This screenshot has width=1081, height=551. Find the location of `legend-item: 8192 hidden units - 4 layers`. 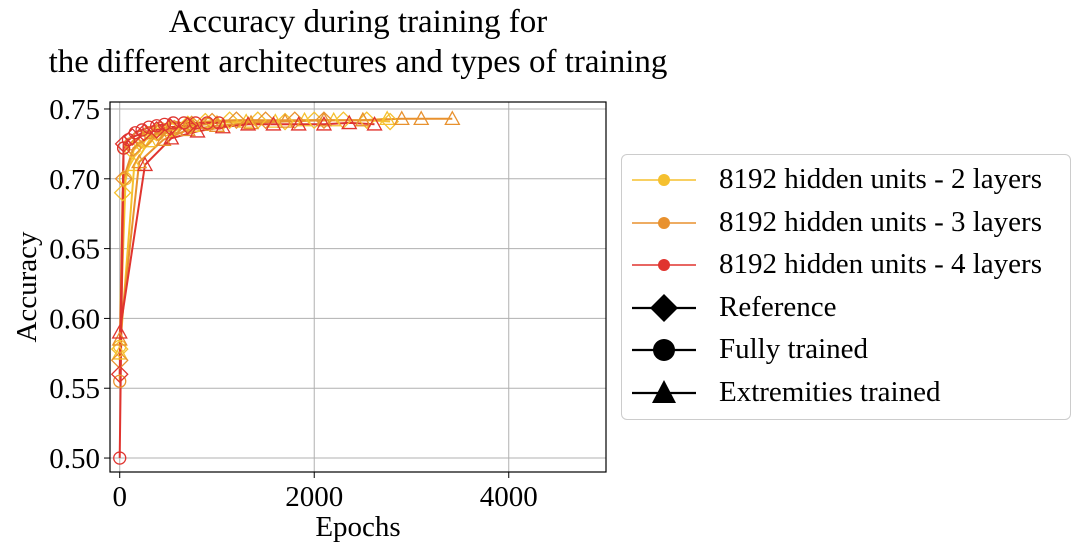

legend-item: 8192 hidden units - 4 layers is located at coordinates (846, 265).